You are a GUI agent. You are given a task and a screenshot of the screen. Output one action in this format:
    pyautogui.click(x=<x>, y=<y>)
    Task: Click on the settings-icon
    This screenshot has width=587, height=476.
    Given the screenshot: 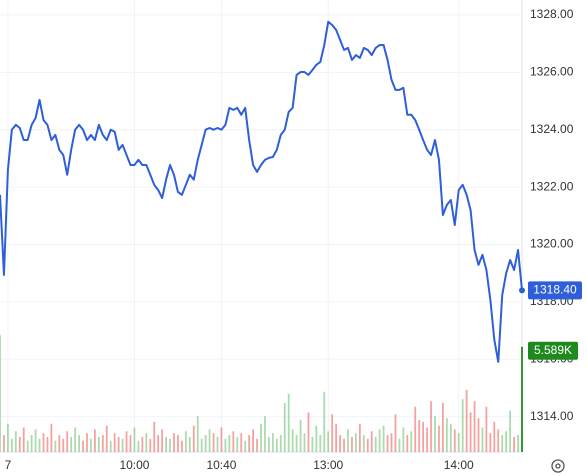 What is the action you would take?
    pyautogui.click(x=558, y=466)
    